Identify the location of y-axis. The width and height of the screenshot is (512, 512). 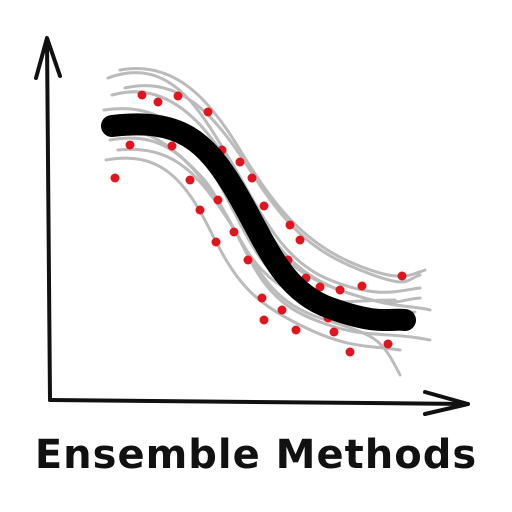
(48, 220).